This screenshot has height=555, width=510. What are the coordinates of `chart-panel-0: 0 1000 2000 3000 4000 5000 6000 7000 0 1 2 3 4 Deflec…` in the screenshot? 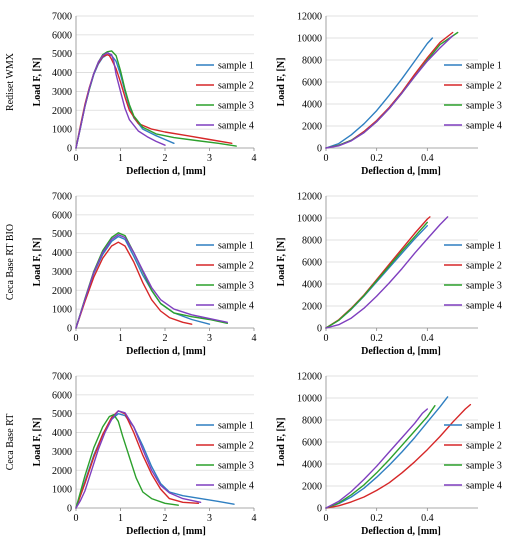 It's located at (144, 95).